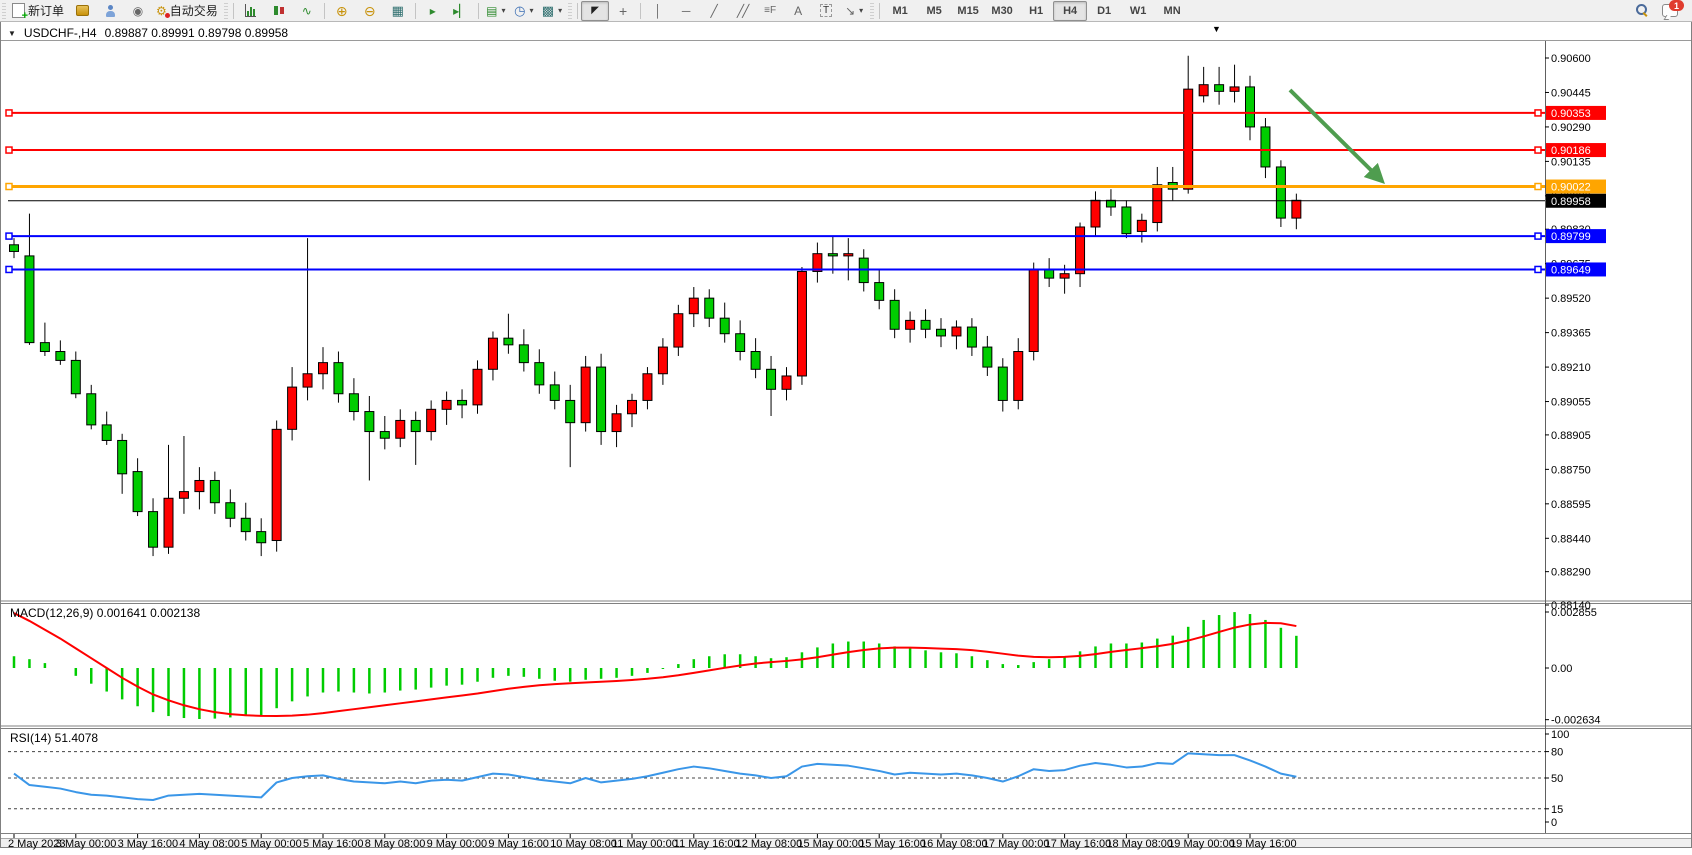 The width and height of the screenshot is (1692, 855). I want to click on zoom-out-button: ⊖, so click(370, 11).